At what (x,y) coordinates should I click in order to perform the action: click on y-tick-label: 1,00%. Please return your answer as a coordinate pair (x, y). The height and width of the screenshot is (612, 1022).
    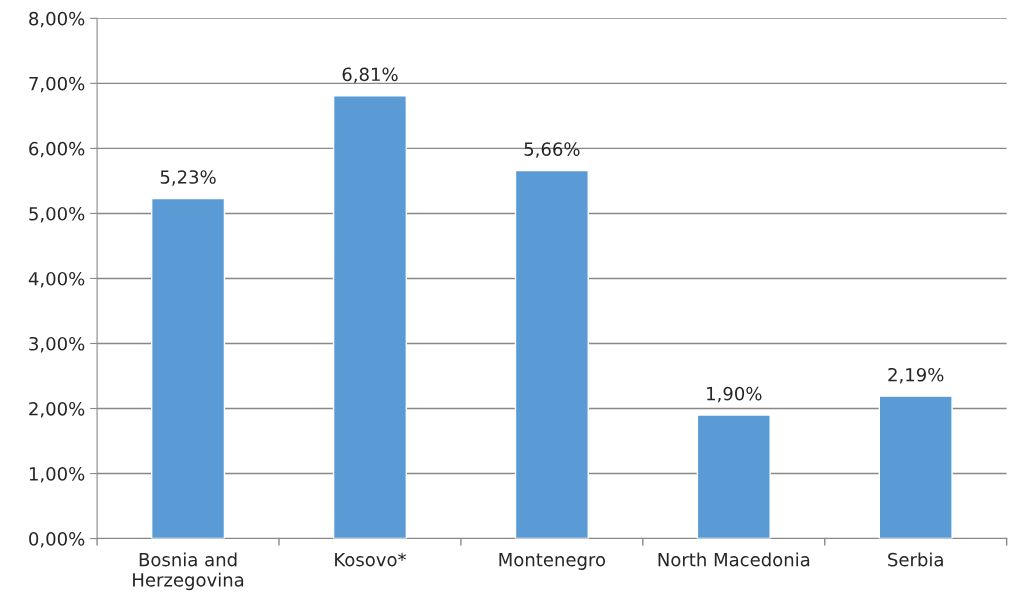
    Looking at the image, I should click on (57, 474).